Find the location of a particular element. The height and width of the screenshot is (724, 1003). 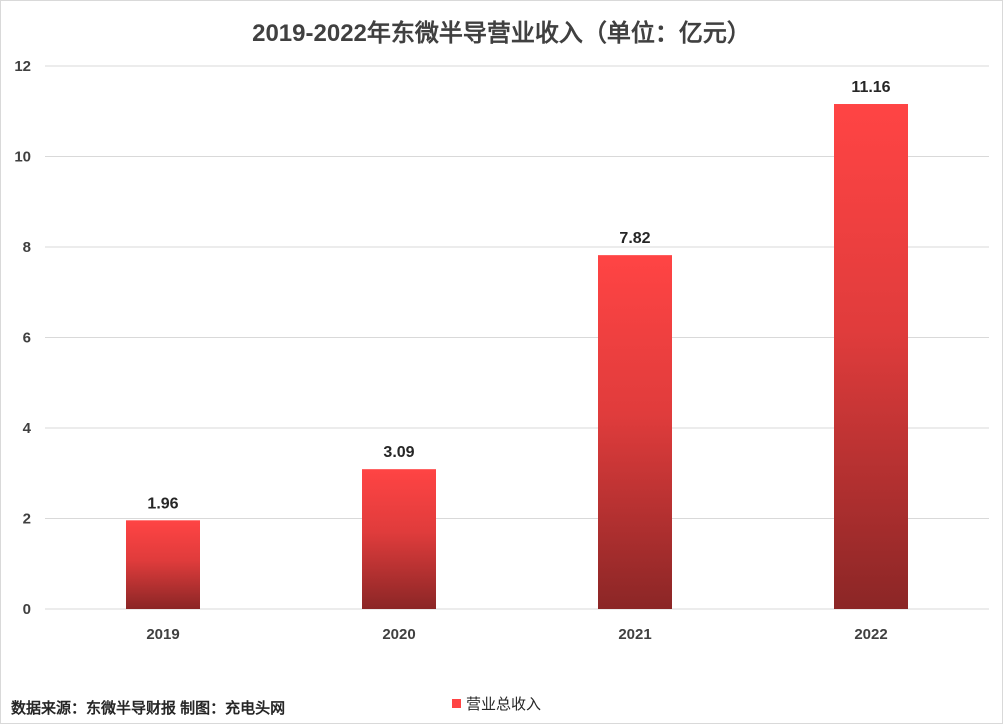

y-tick-label: 6 is located at coordinates (27, 338).